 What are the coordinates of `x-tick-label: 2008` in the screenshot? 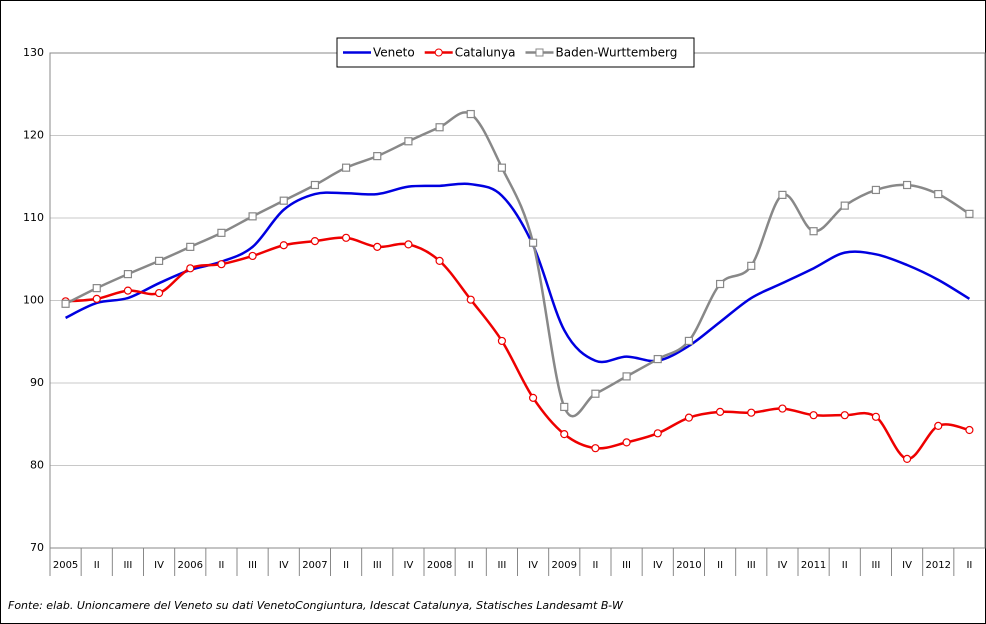 It's located at (439, 565).